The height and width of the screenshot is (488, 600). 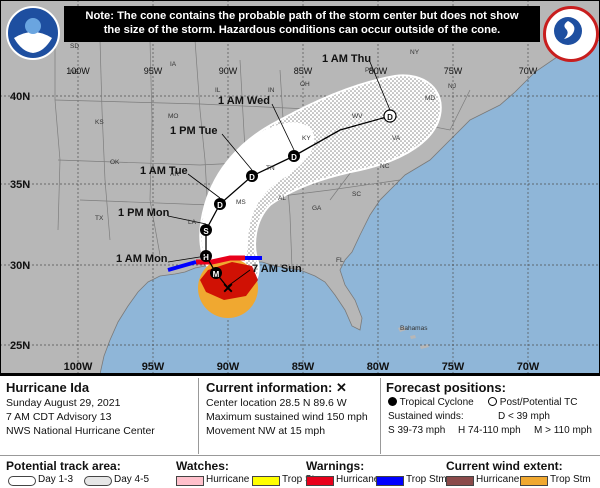 I want to click on advisory-number: 7 AM CDT Advisory 13, so click(x=59, y=417).